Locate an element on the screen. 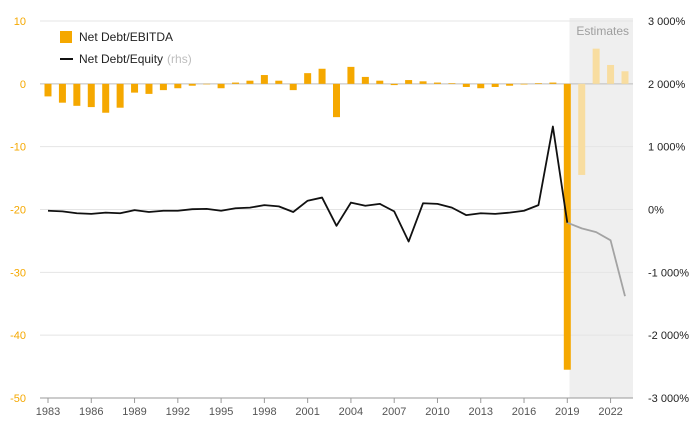 The image size is (700, 433). x-tick-label: 1986 is located at coordinates (91, 412).